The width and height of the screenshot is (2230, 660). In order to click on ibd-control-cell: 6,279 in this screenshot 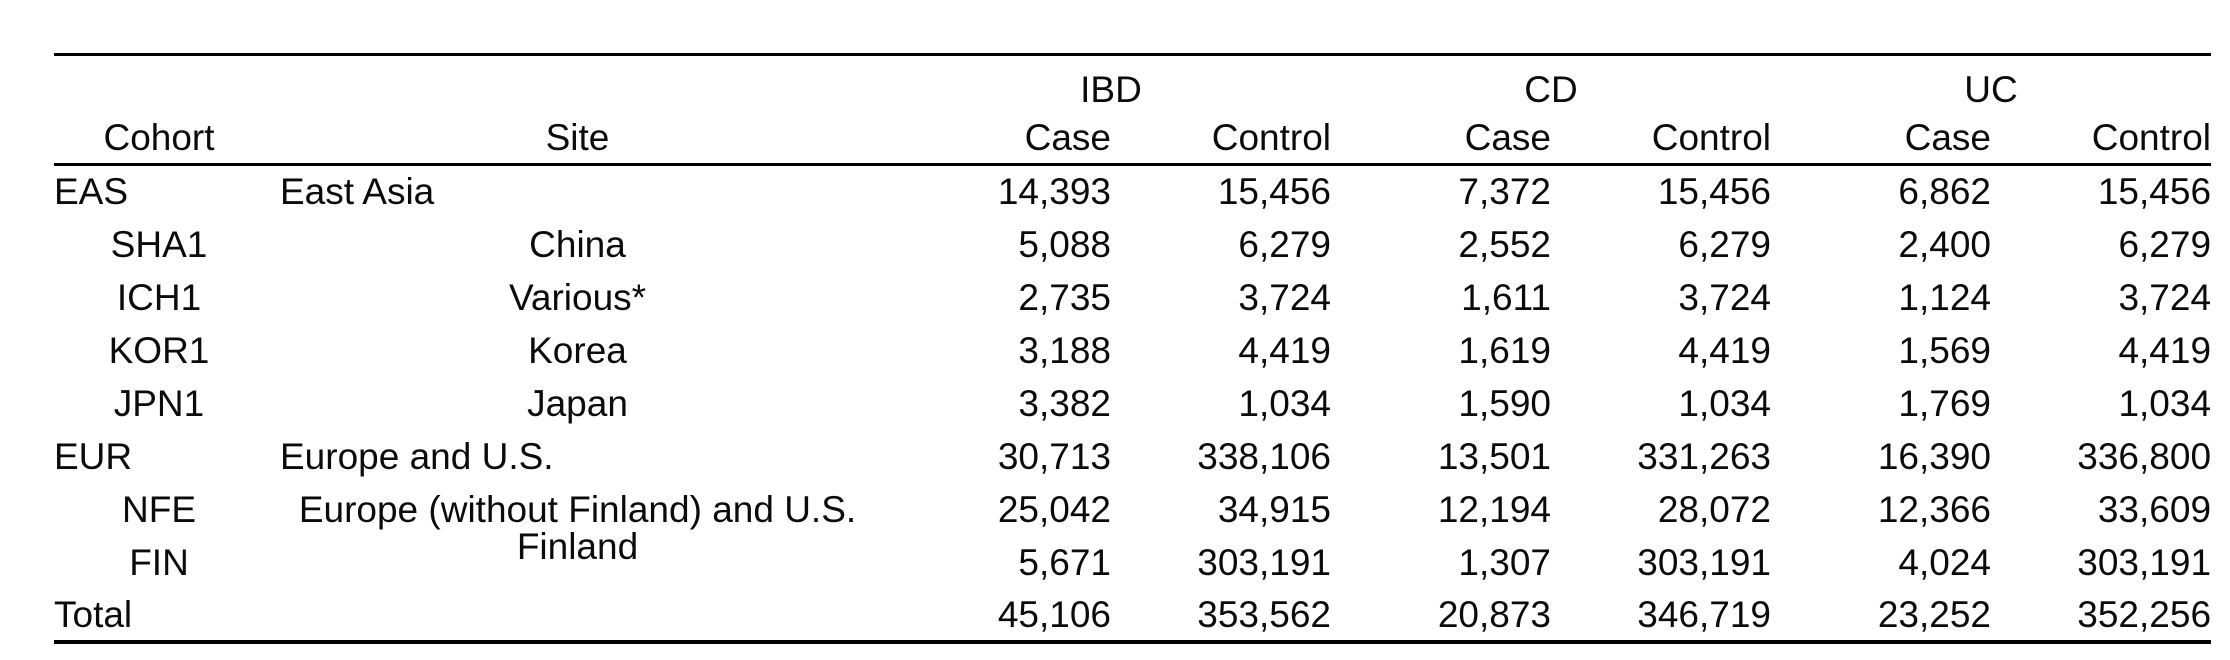, I will do `click(1284, 244)`.